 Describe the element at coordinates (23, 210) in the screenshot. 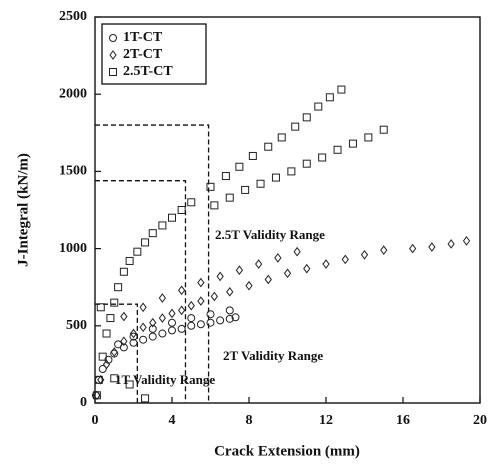

I see `y-axis-label: J-Integral (kN/m)` at that location.